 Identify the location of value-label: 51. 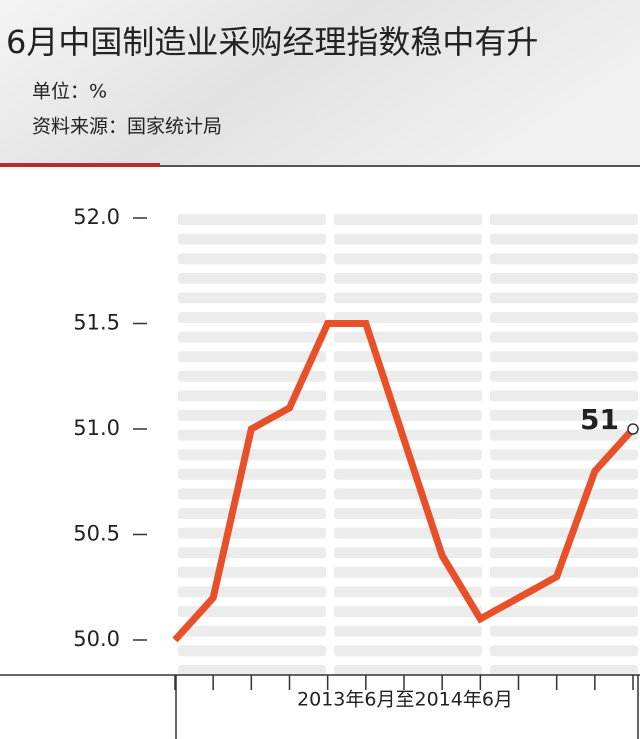
(599, 419).